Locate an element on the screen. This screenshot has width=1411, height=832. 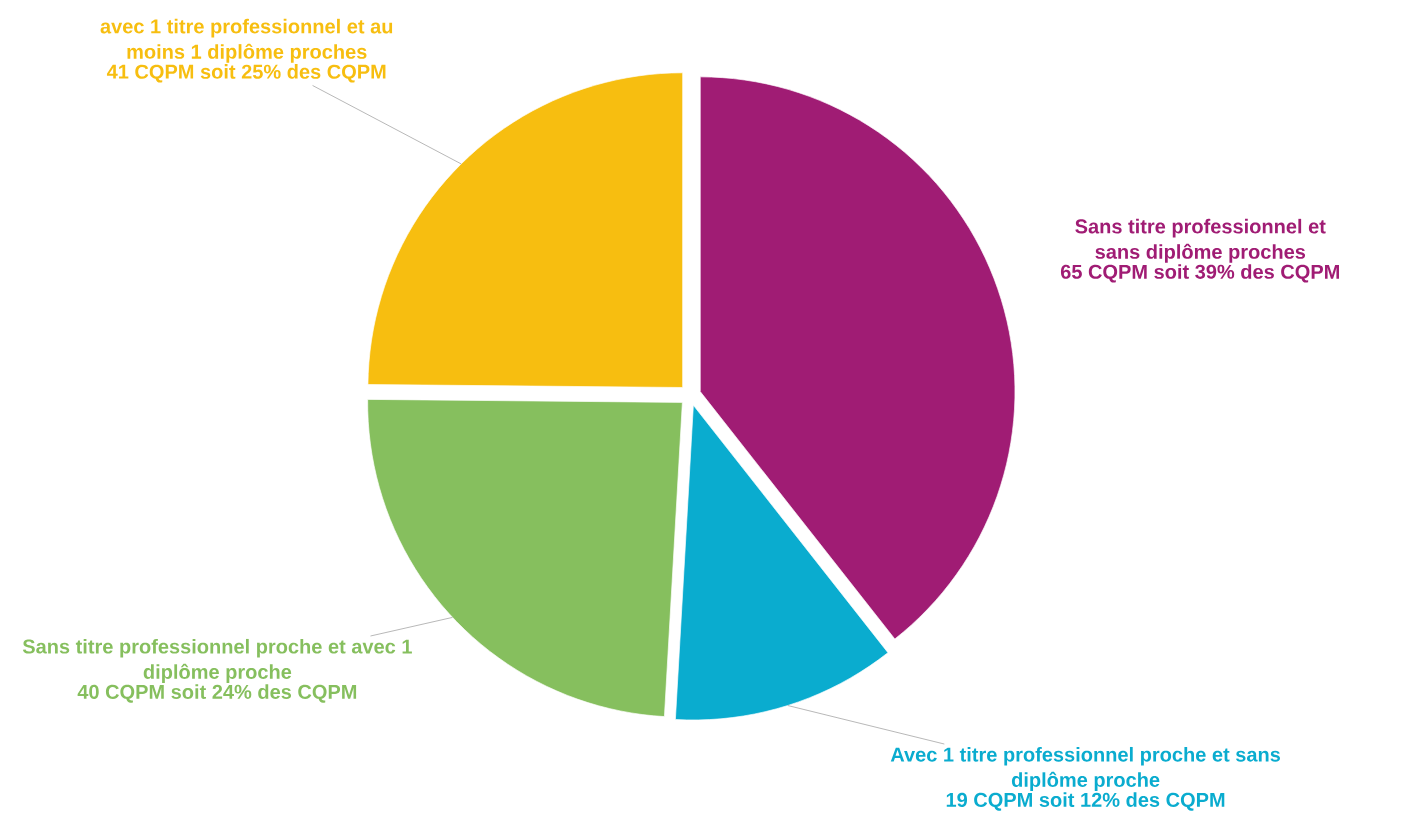
slice-label: Sans titre professionnel proche et avec 1 diplôme proche is located at coordinates (217, 660).